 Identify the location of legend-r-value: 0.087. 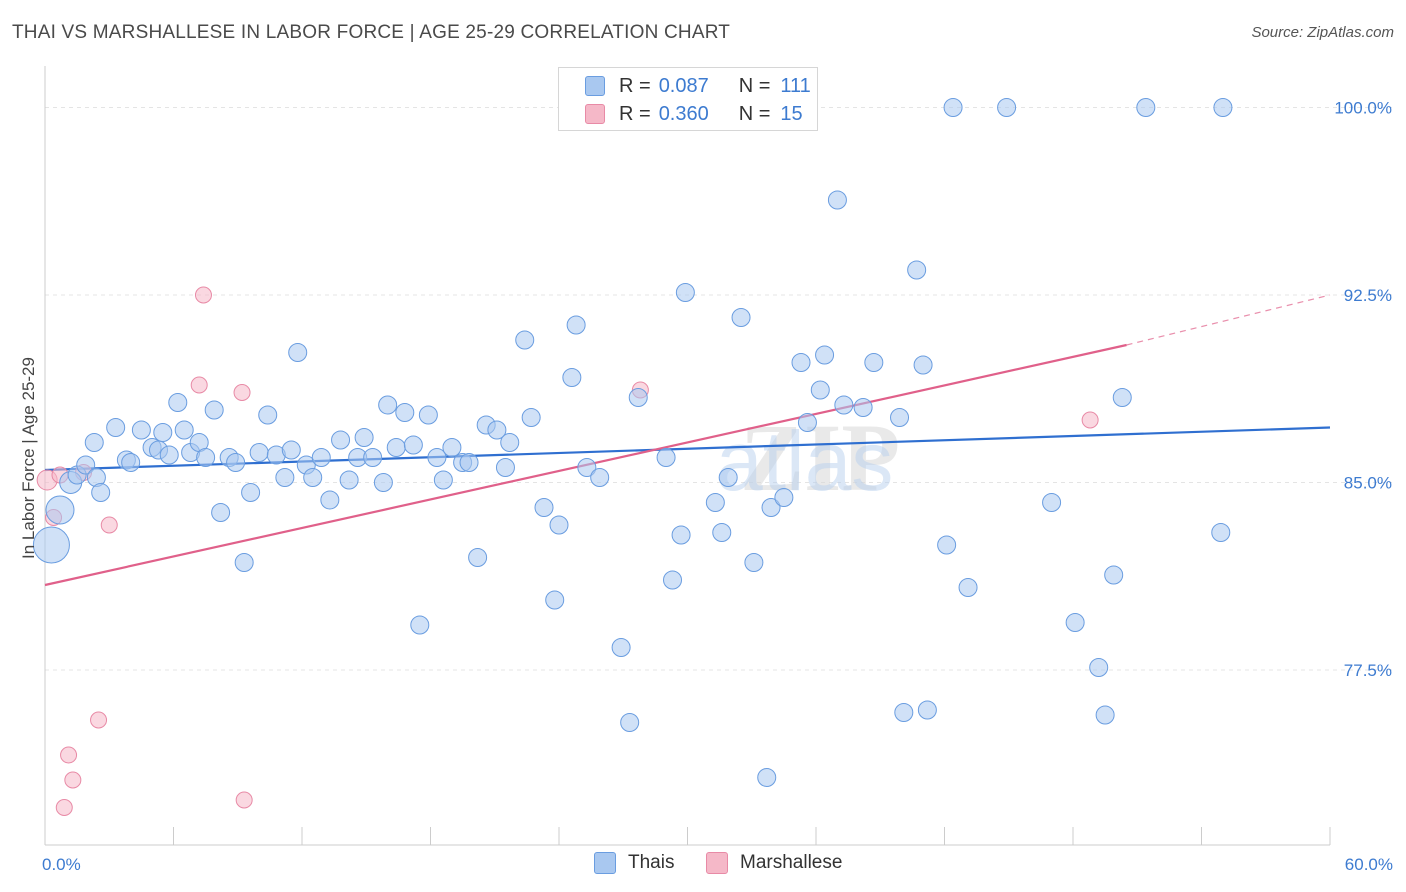
(683, 85).